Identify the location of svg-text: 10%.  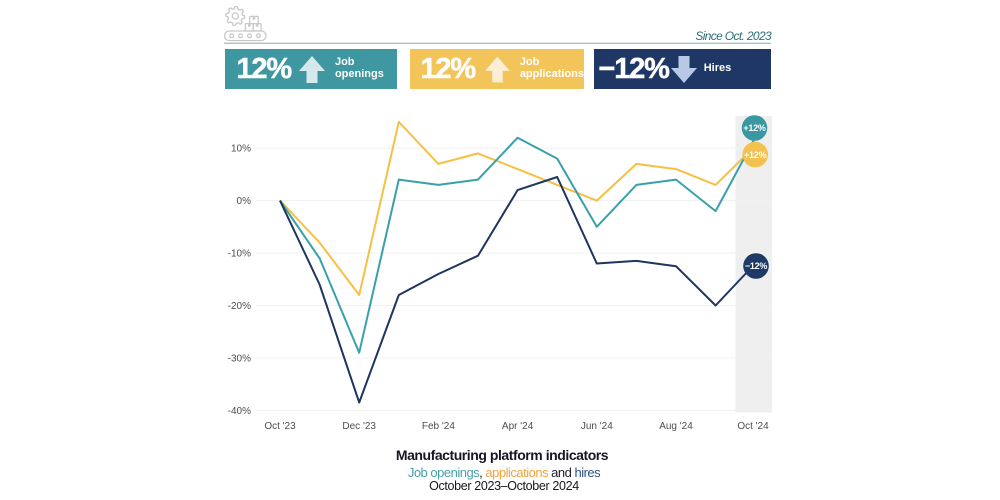
(241, 149).